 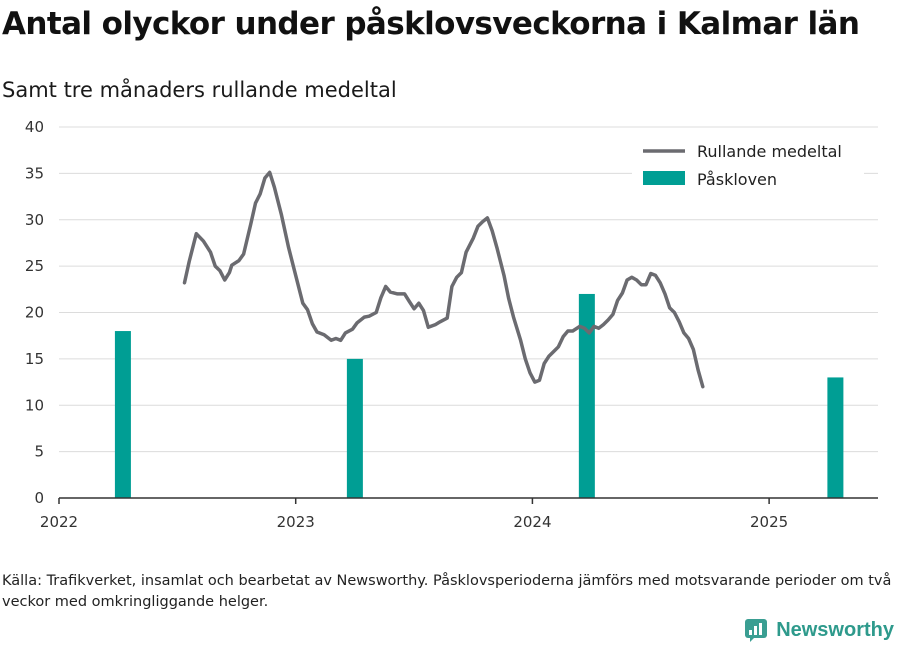 I want to click on brand-logo: Newsworthy, so click(x=819, y=630).